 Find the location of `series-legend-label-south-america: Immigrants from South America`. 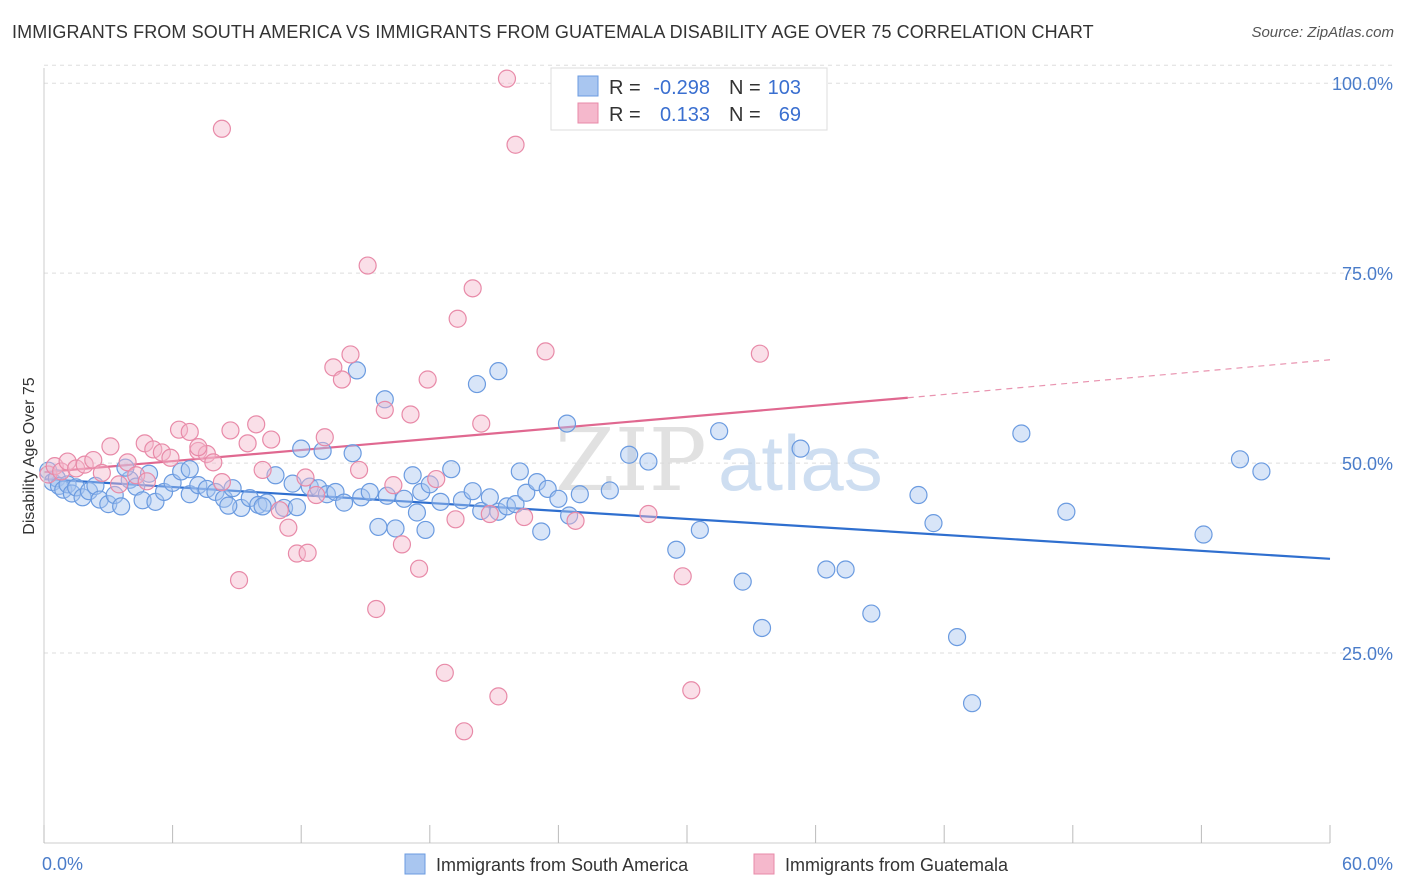

series-legend-label-south-america: Immigrants from South America is located at coordinates (562, 865).